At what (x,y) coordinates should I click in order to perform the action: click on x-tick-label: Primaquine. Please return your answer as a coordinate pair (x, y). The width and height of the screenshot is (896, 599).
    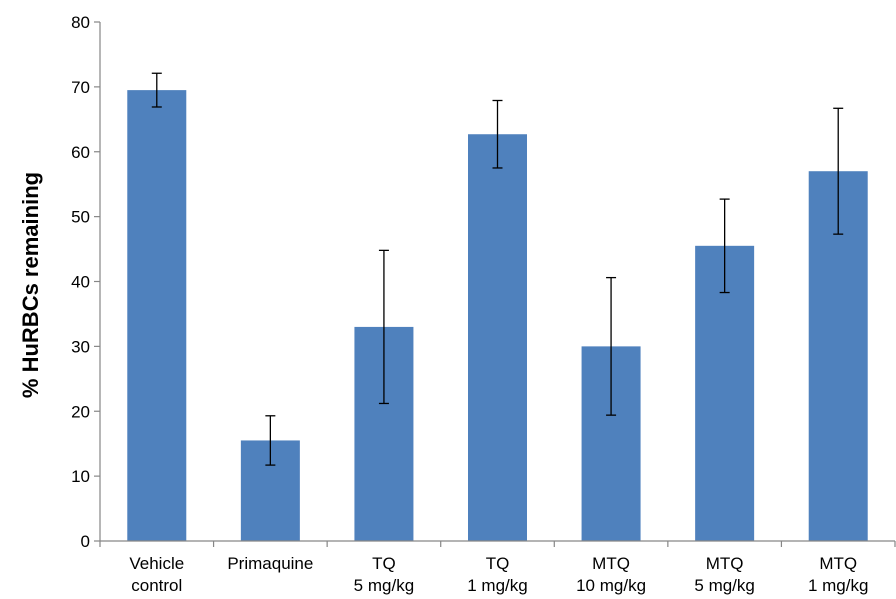
    Looking at the image, I should click on (270, 563).